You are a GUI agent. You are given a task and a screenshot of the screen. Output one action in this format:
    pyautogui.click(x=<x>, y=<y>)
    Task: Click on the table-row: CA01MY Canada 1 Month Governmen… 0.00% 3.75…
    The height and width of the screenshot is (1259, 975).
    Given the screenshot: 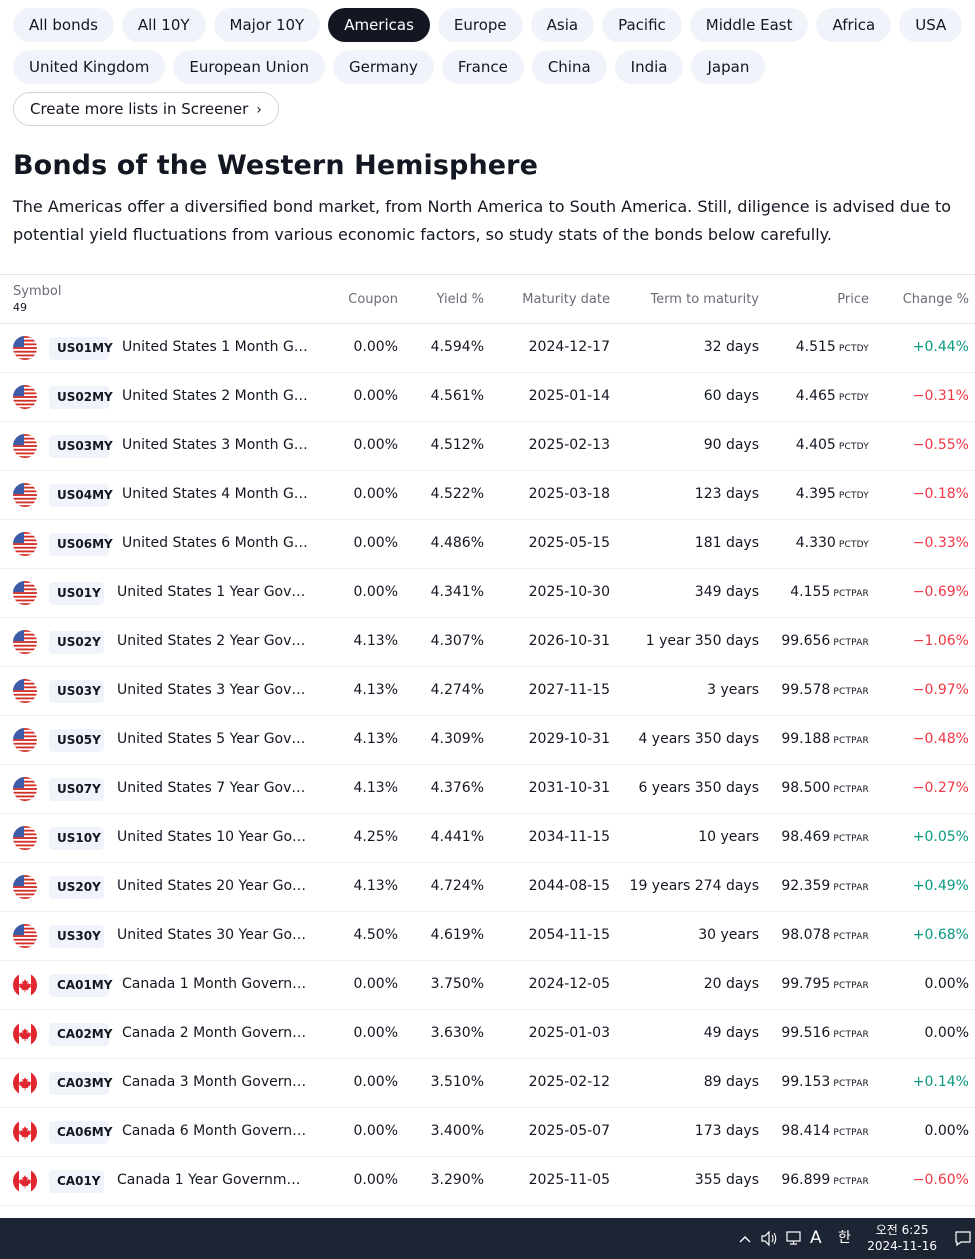 What is the action you would take?
    pyautogui.click(x=487, y=985)
    